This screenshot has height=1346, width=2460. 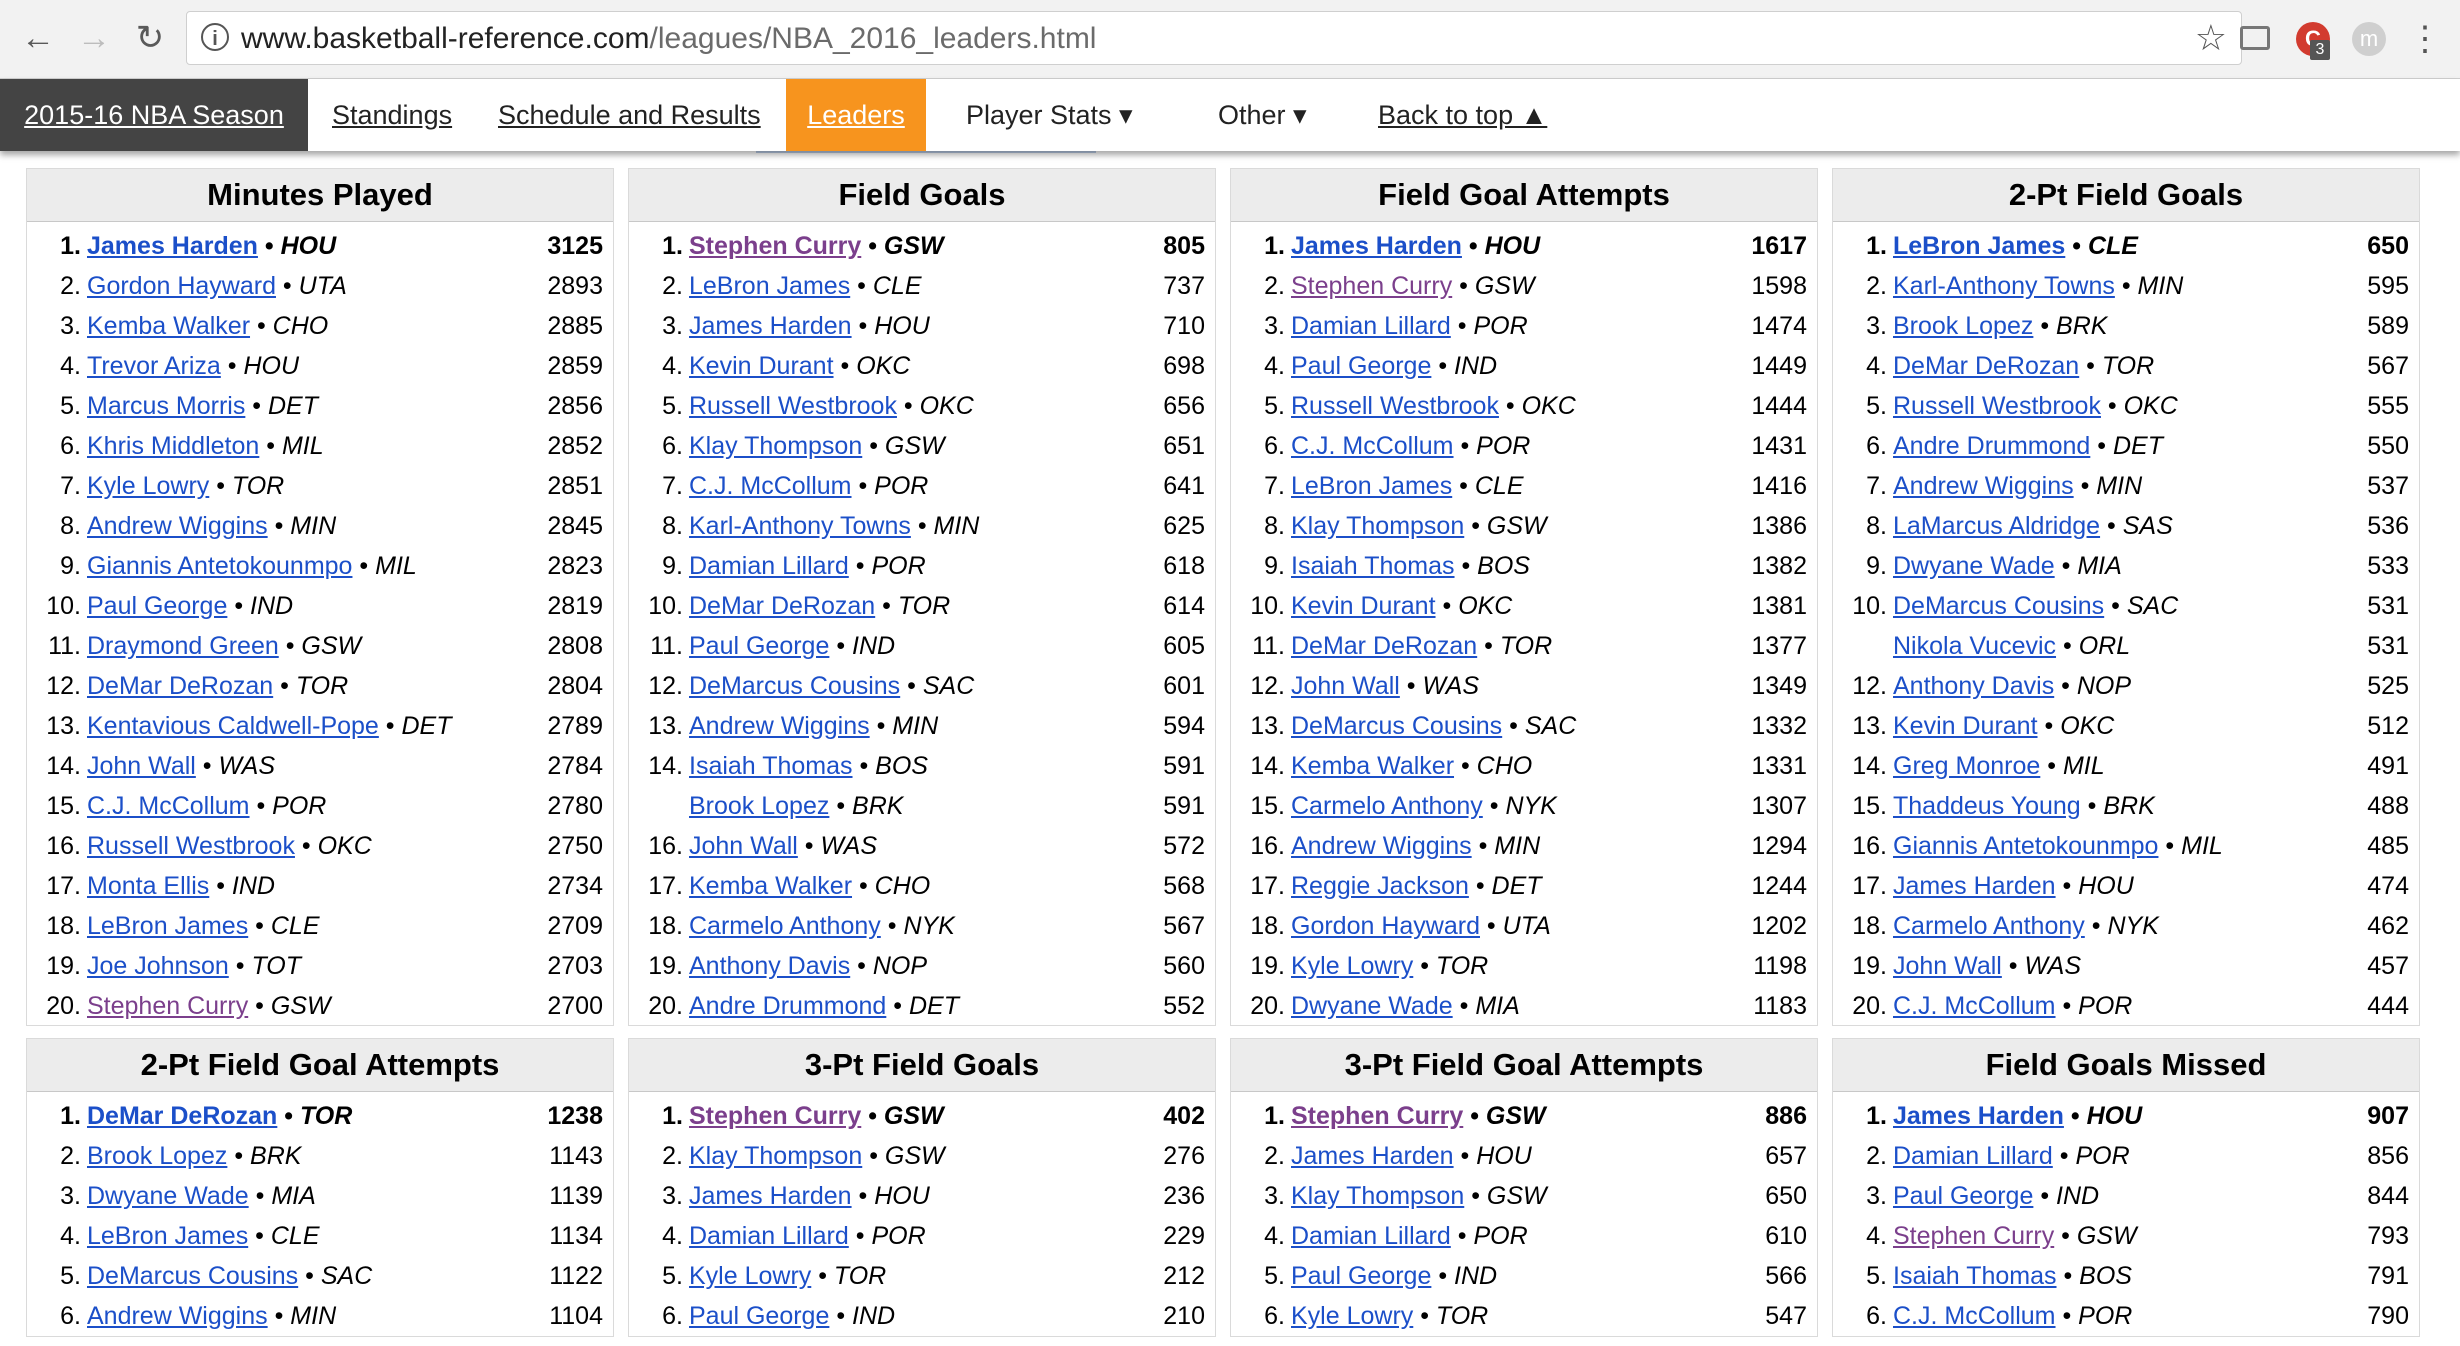 What do you see at coordinates (2369, 39) in the screenshot?
I see `profile-avatar: m` at bounding box center [2369, 39].